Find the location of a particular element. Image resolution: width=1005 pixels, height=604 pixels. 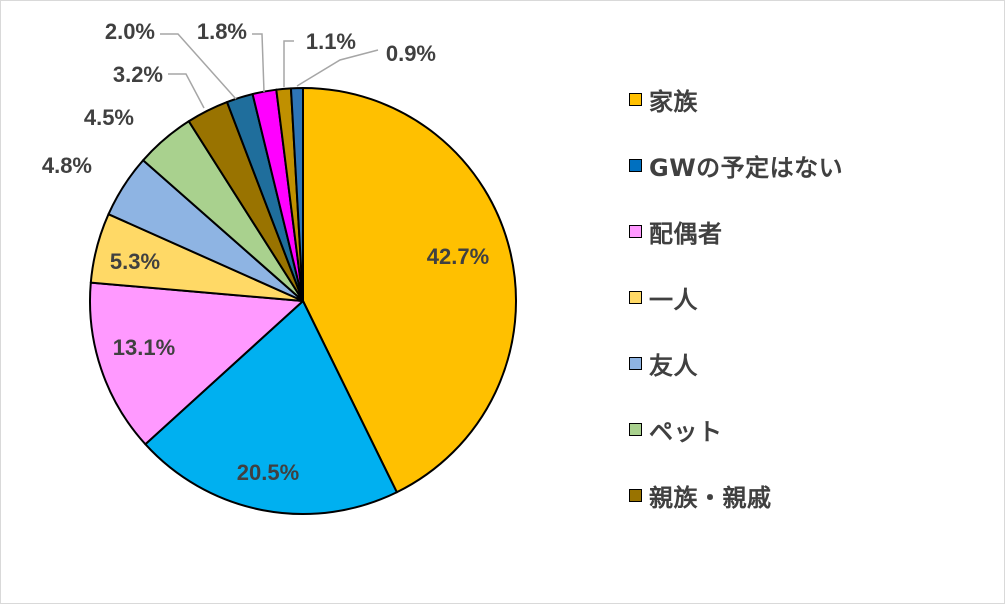

legend-item: 一人 is located at coordinates (736, 297).